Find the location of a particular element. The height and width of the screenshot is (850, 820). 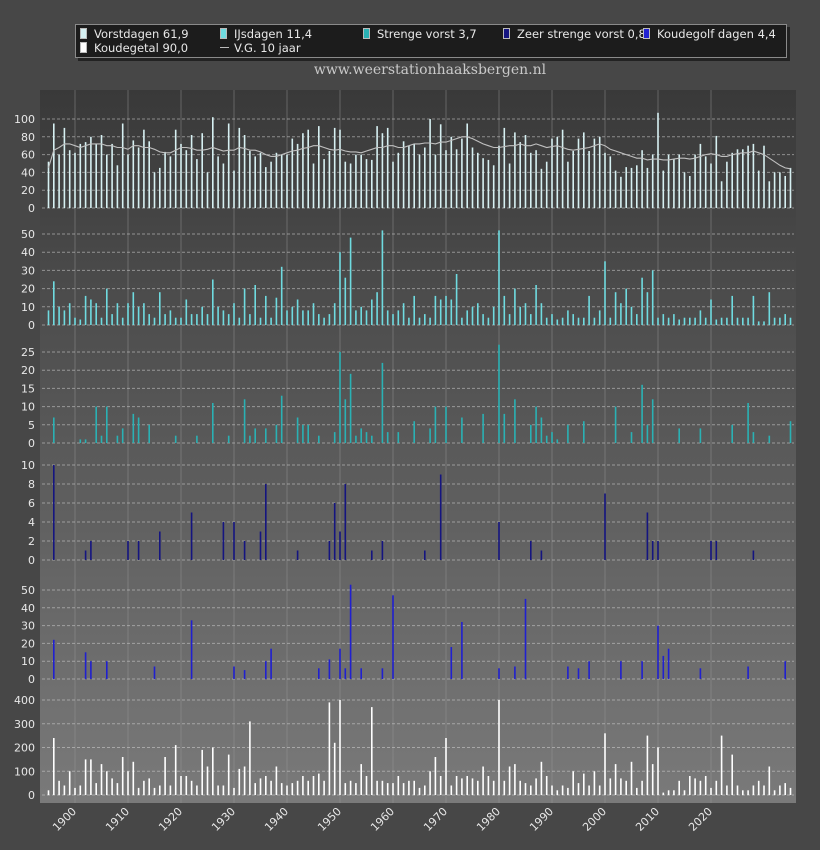

y-tick-label: 0 is located at coordinates (31, 679).